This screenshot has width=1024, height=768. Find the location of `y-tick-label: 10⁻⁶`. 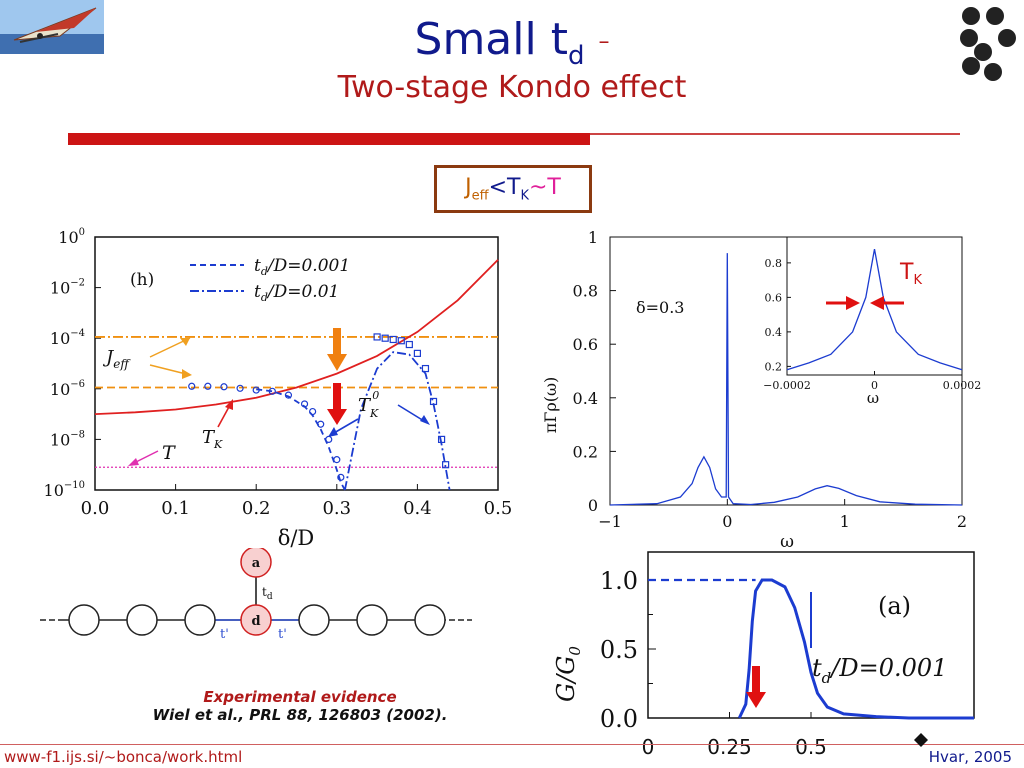

y-tick-label: 10⁻⁶ is located at coordinates (67, 389).